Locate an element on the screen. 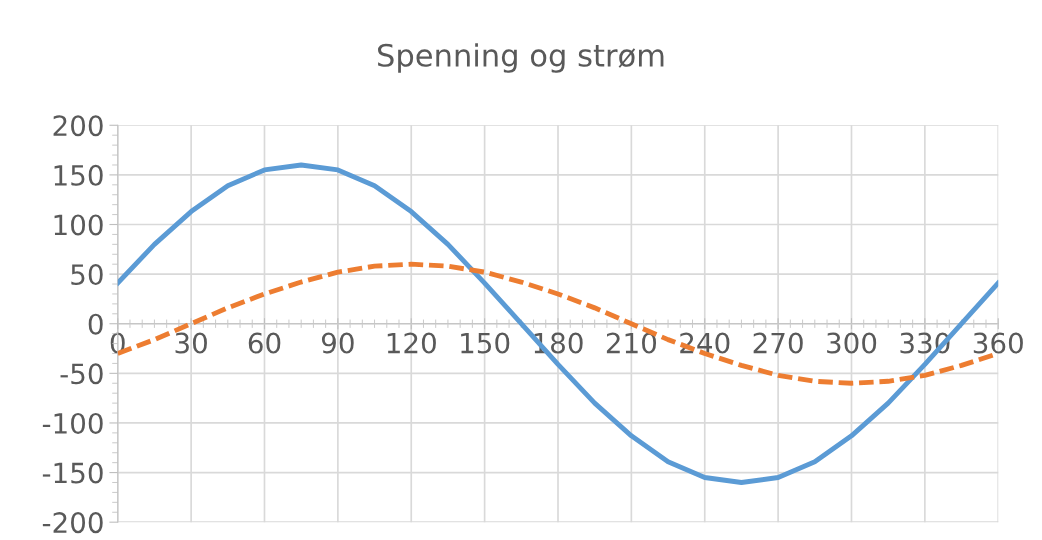 This screenshot has height=540, width=1042. x-tick-label: 240 is located at coordinates (705, 343).